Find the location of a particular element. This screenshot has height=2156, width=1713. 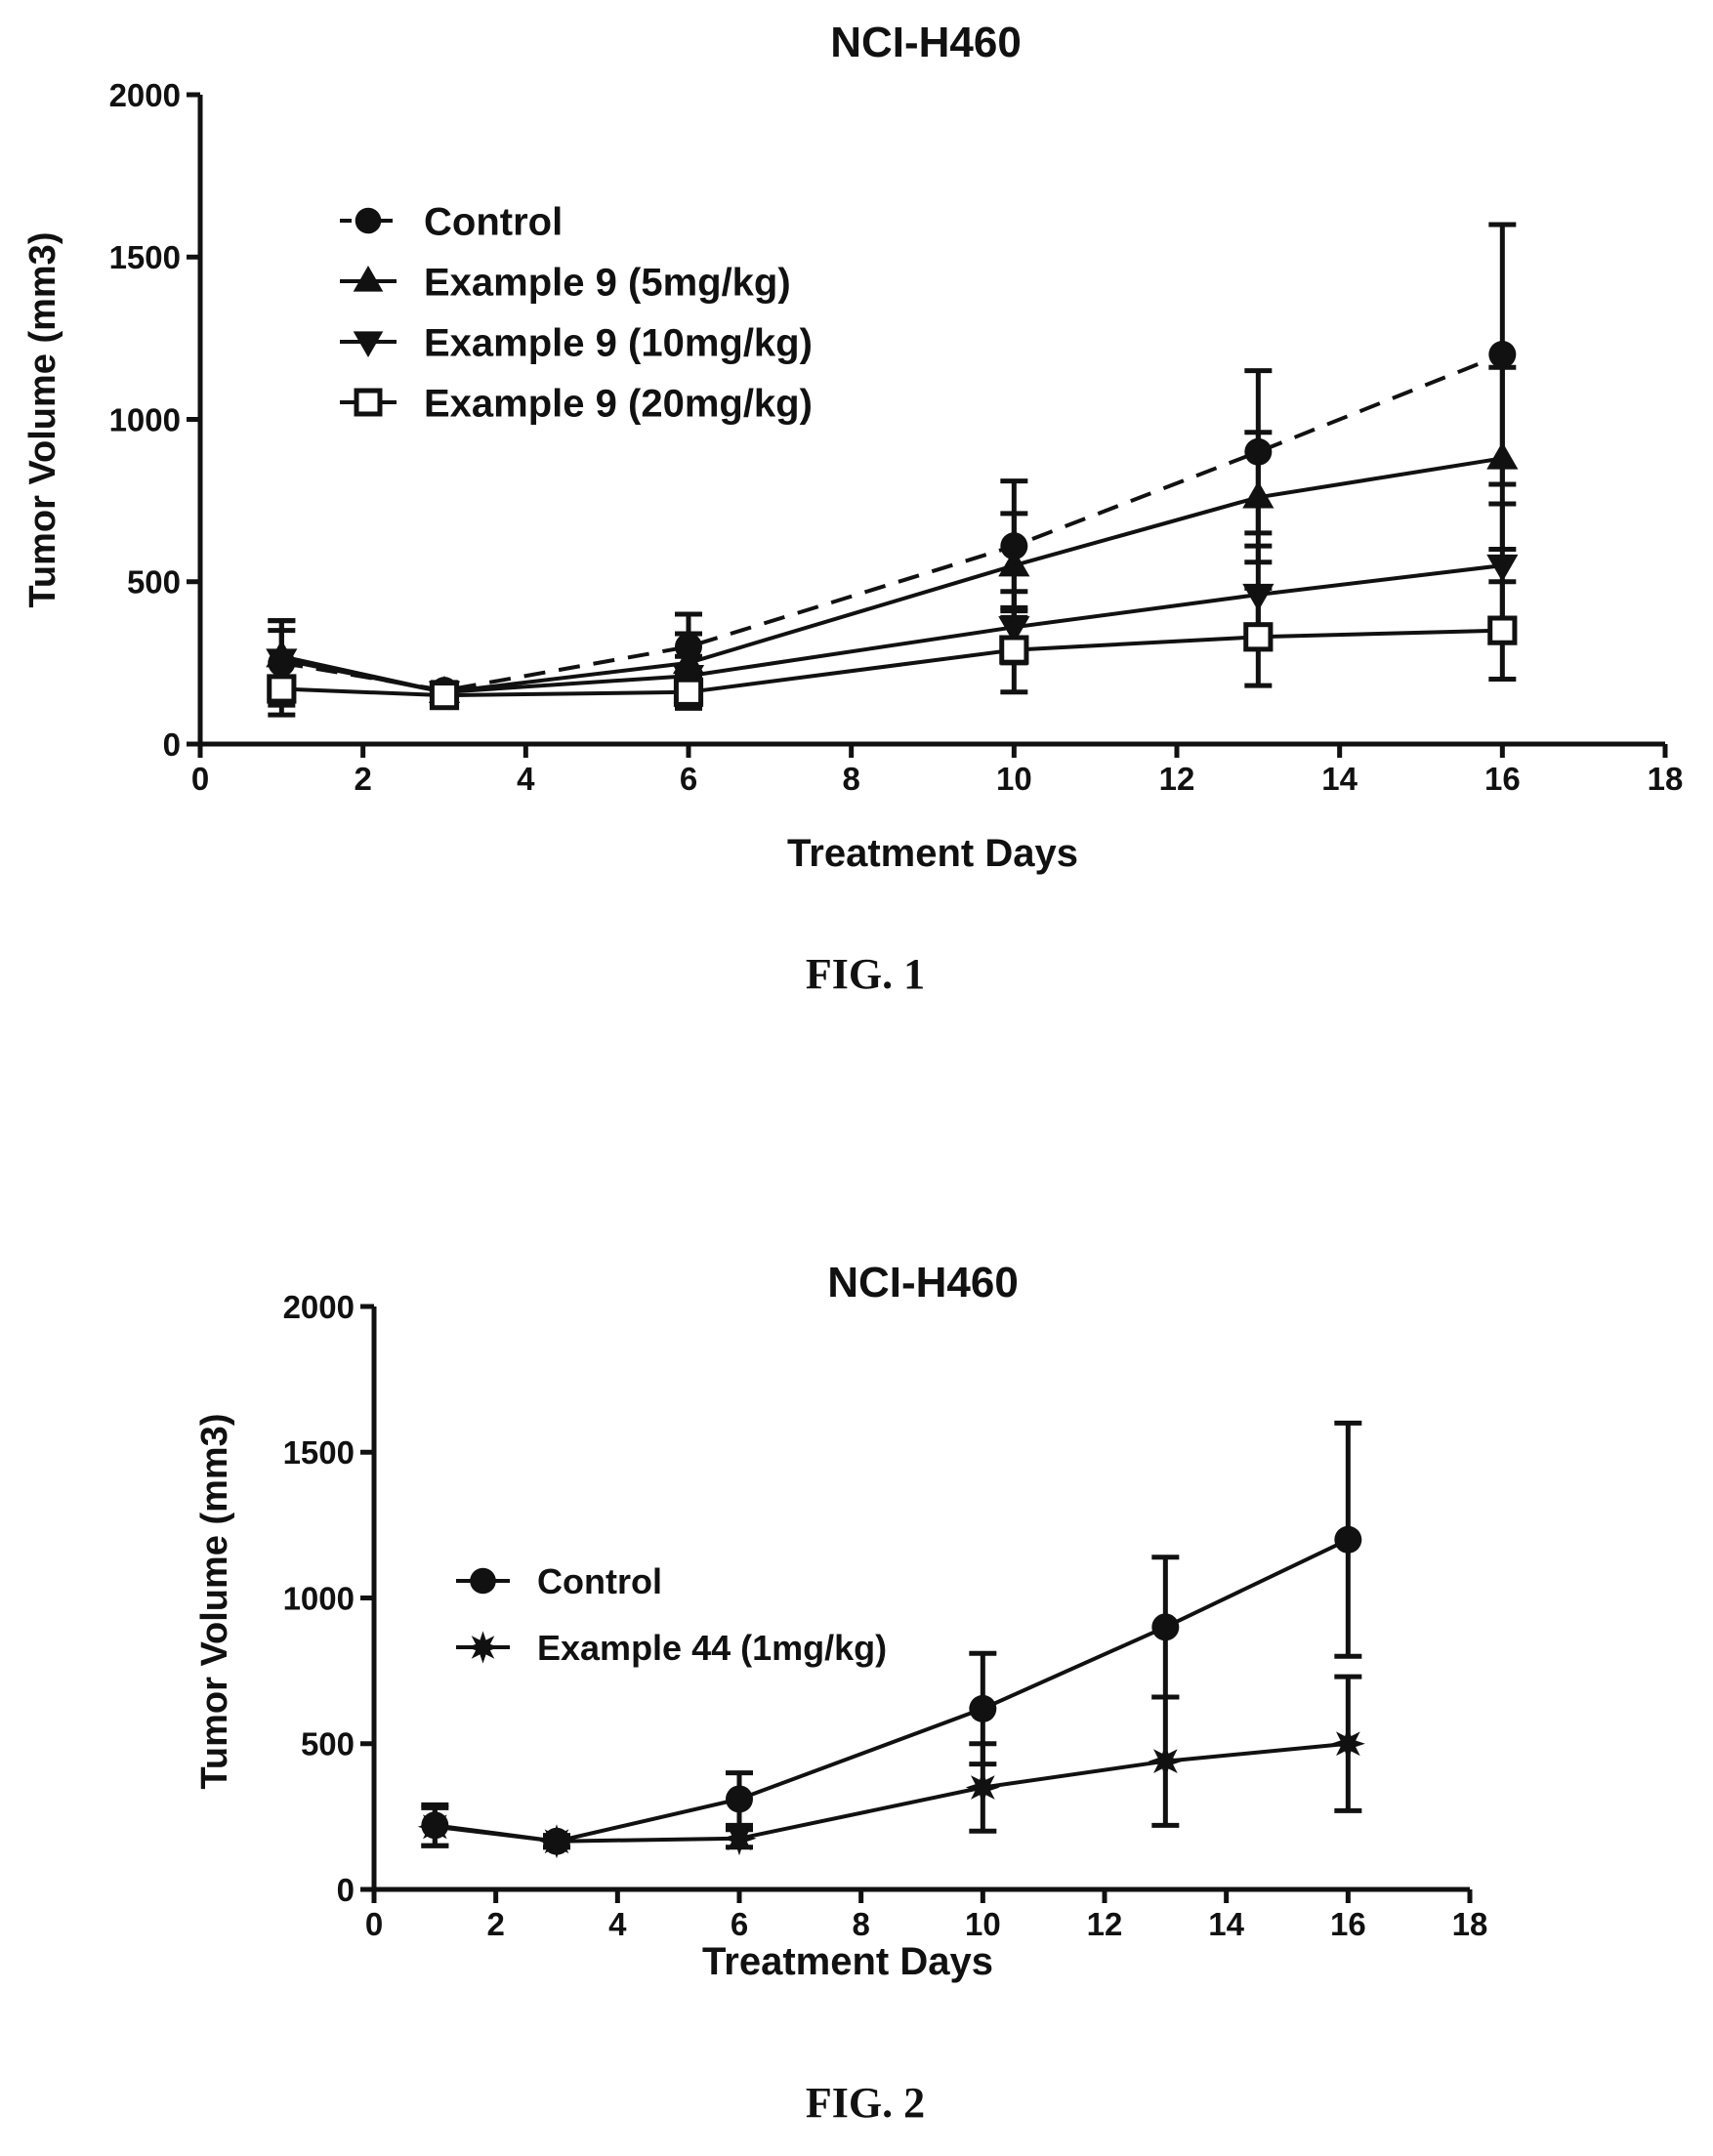

chart-2-ylabel: Tumor Volume (mm3) is located at coordinates (215, 1602).